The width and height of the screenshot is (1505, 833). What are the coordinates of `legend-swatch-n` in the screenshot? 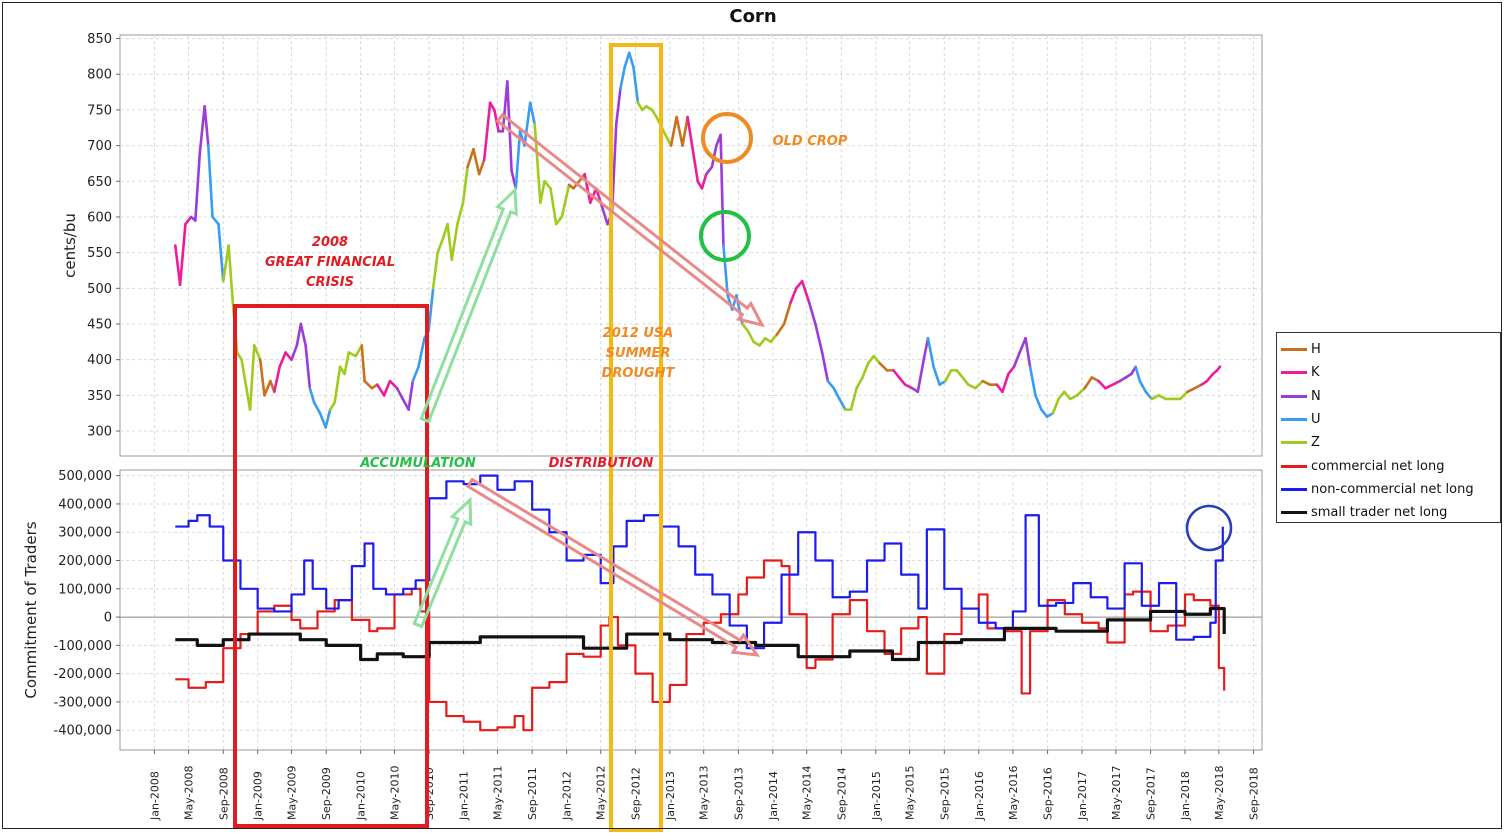 It's located at (1294, 396).